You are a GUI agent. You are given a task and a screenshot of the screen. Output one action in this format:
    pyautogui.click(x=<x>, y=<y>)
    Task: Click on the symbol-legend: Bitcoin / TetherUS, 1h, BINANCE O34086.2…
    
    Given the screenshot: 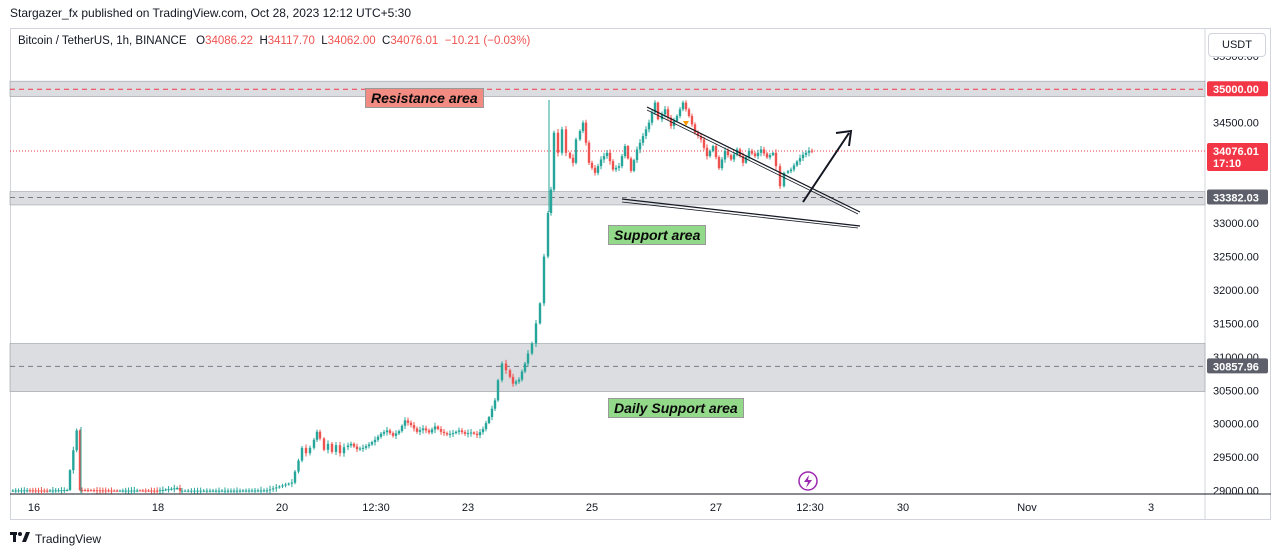 What is the action you would take?
    pyautogui.click(x=274, y=41)
    